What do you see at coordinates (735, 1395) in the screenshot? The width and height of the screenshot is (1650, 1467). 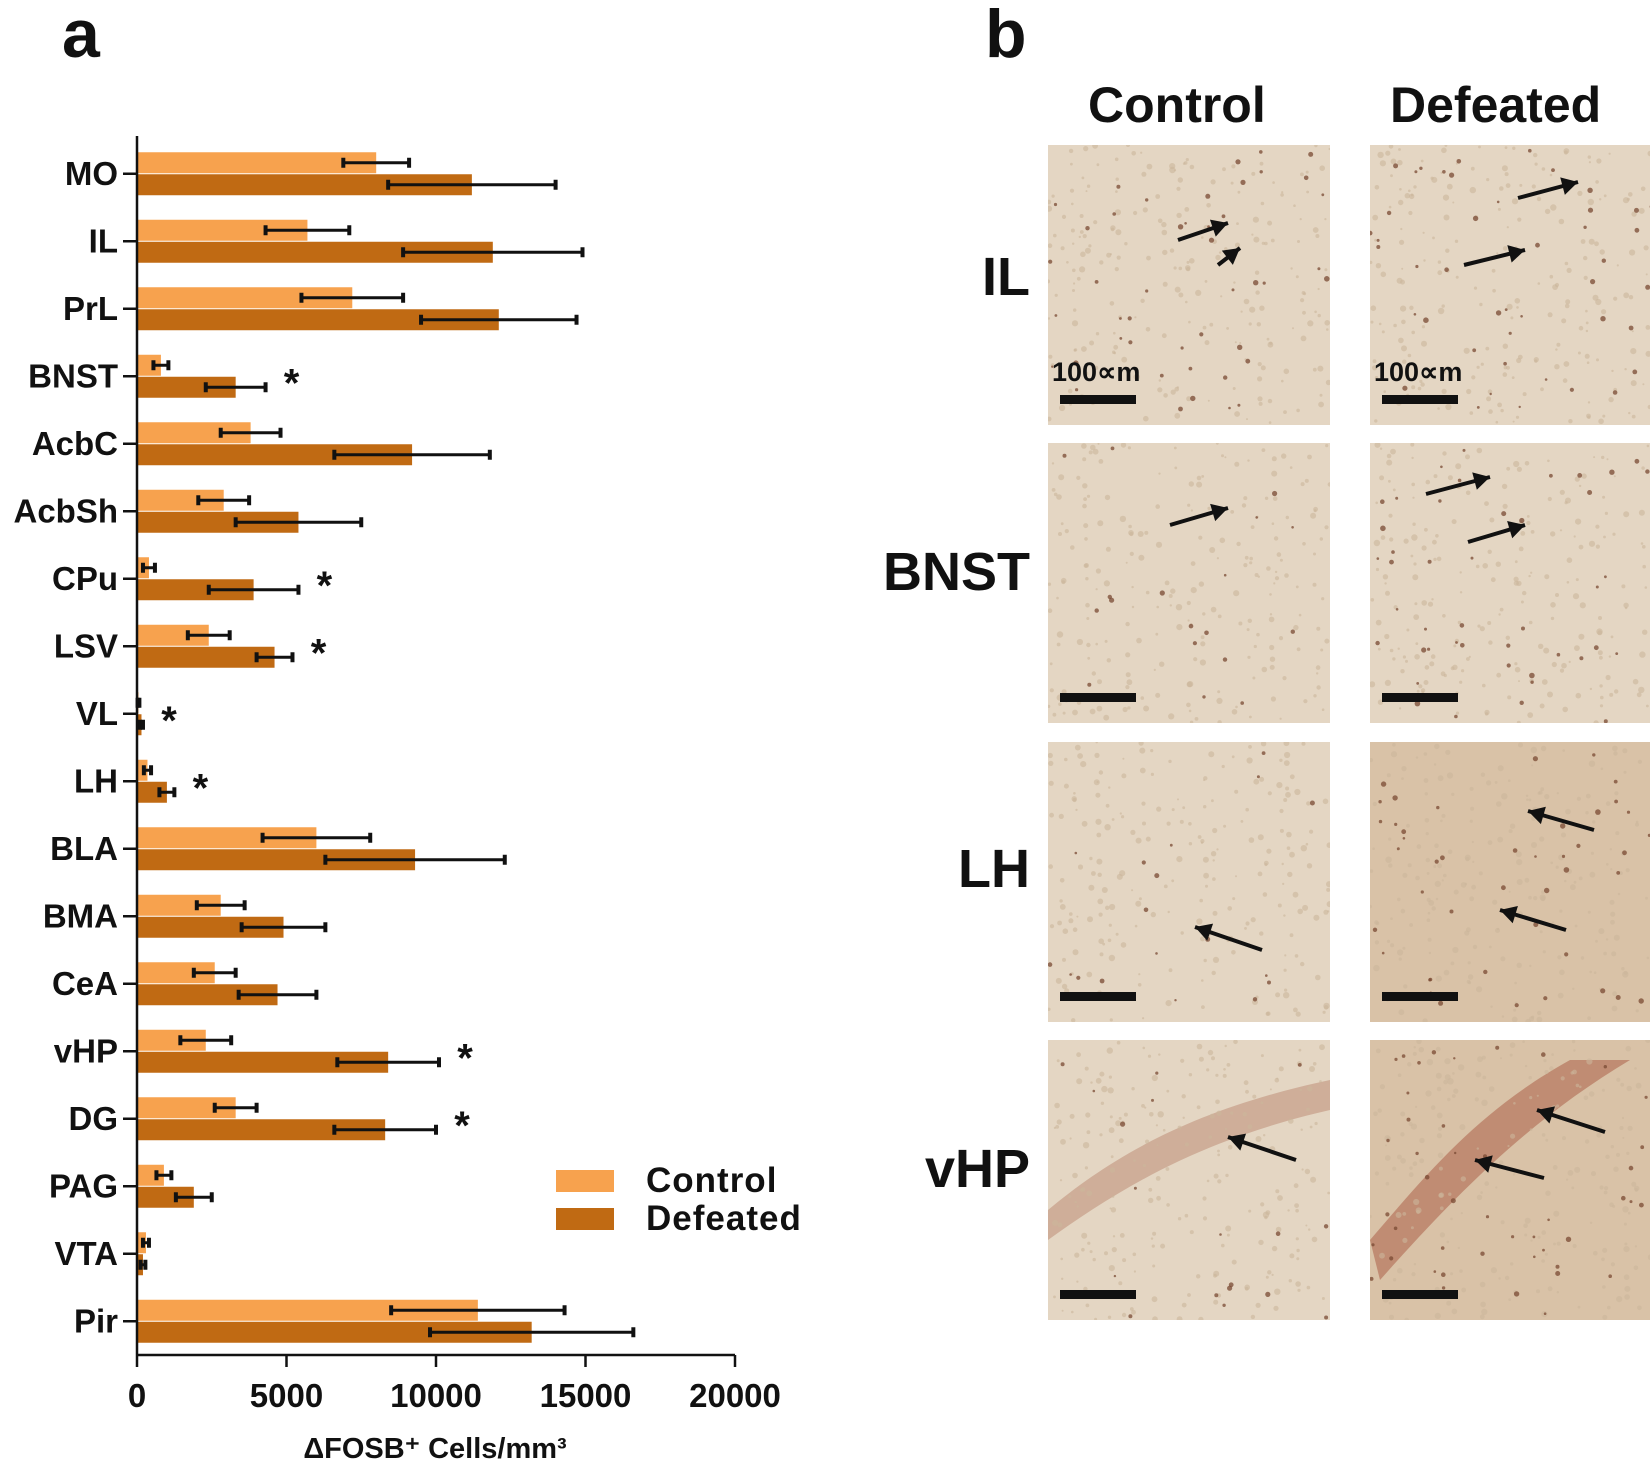 I see `x-tick-label-20000: 20000` at bounding box center [735, 1395].